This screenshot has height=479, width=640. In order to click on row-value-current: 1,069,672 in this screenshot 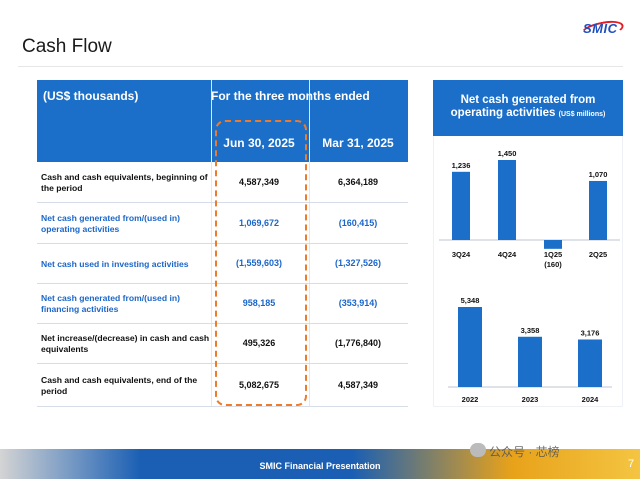, I will do `click(259, 222)`.